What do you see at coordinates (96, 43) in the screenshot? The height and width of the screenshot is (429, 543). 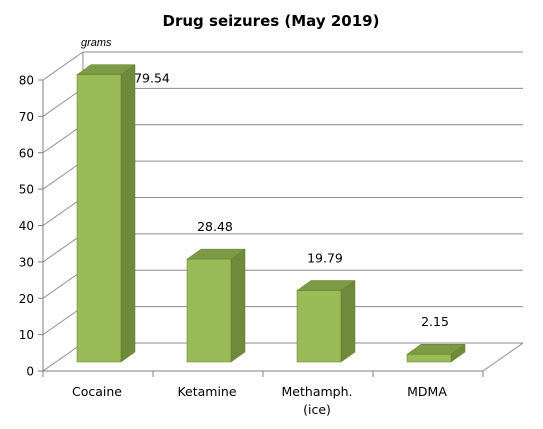 I see `unit-label: grams` at bounding box center [96, 43].